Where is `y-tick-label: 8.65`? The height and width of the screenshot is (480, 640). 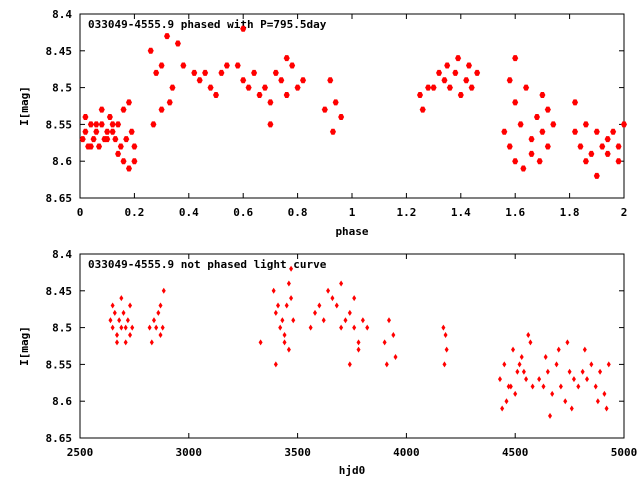 y-tick-label: 8.65 is located at coordinates (59, 438).